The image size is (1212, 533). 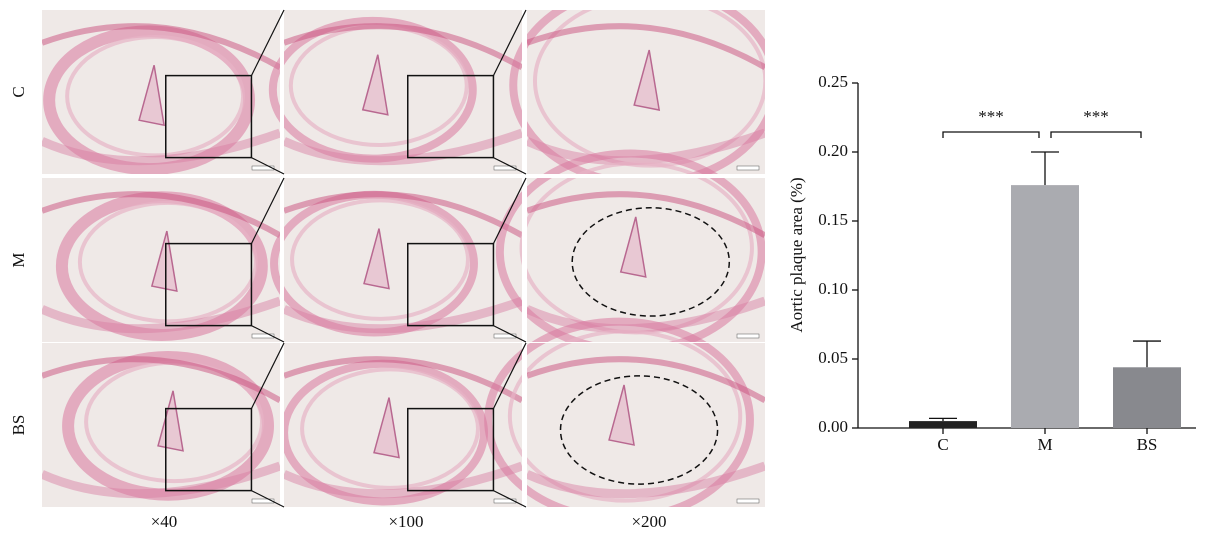 I want to click on y-tick-label: 0.10, so click(x=833, y=288).